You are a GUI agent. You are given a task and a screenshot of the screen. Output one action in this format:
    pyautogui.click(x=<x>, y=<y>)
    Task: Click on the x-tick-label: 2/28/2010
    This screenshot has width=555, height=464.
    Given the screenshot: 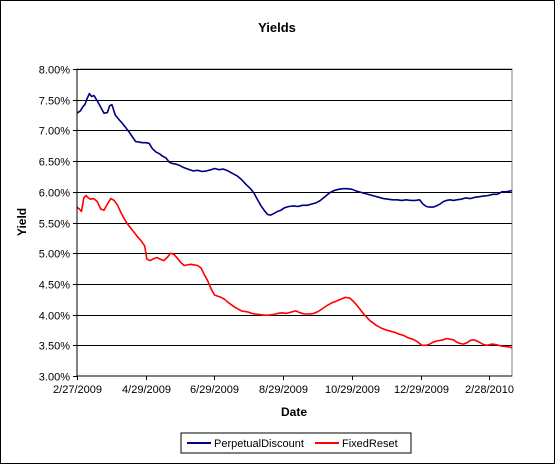 What is the action you would take?
    pyautogui.click(x=489, y=390)
    